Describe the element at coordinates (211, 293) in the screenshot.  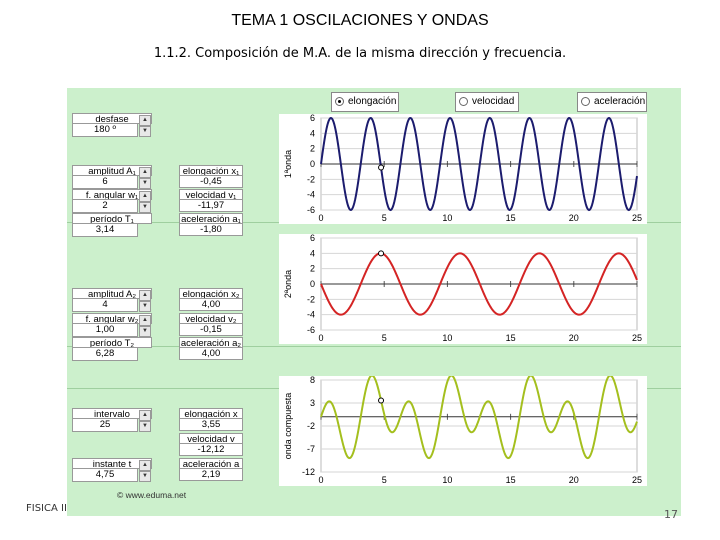
I see `elongation-2-label: elongación x₂` at that location.